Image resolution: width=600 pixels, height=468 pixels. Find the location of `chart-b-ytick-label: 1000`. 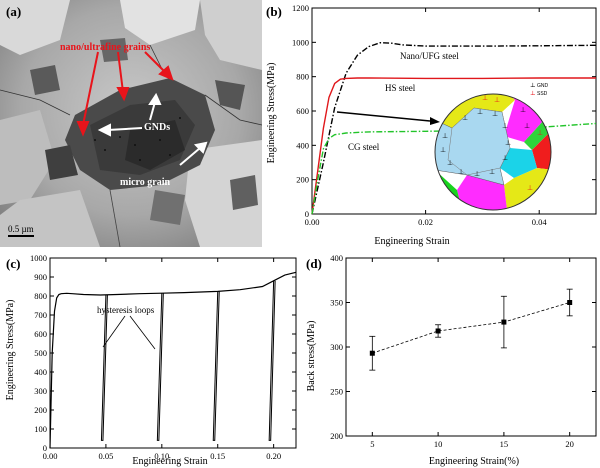

chart-b-ytick-label: 1000 is located at coordinates (300, 42).